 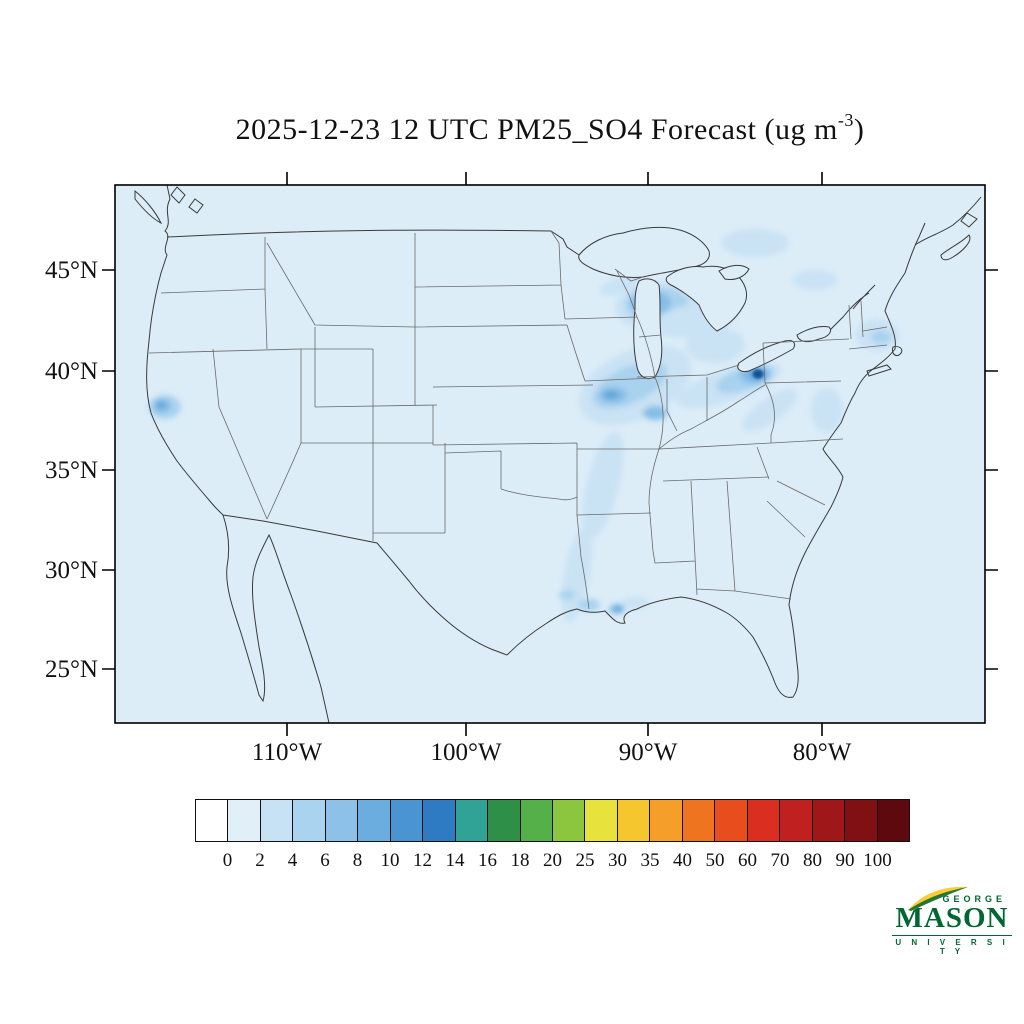 What do you see at coordinates (952, 933) in the screenshot?
I see `gmu-logo: GEORGE MASON U N I V E R S I T Y` at bounding box center [952, 933].